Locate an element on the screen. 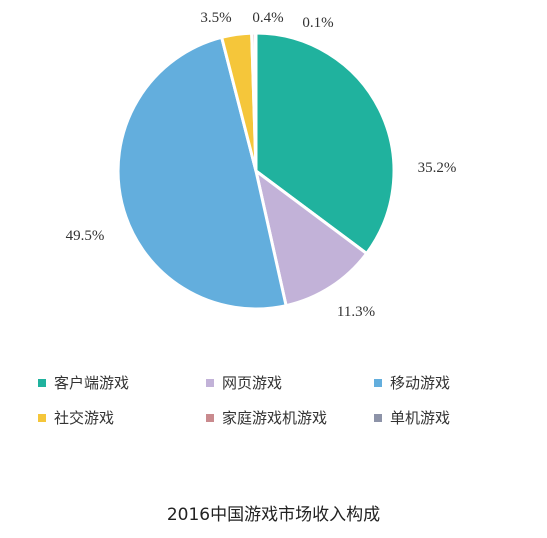 The height and width of the screenshot is (538, 547). legend-item-client-games: 客户端游戏 is located at coordinates (122, 382).